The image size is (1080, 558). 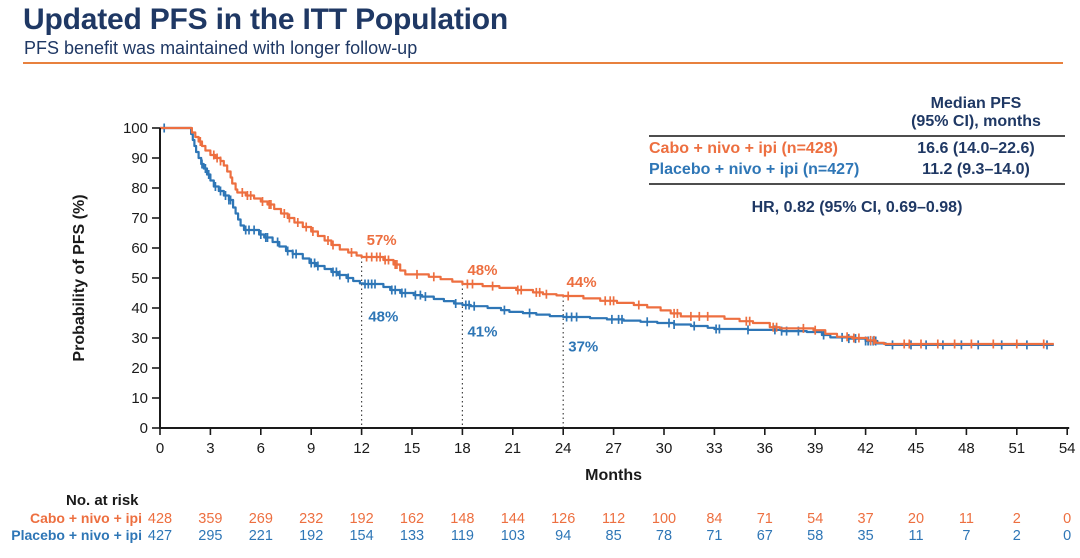 I want to click on svg-text: 2, so click(x=1017, y=536).